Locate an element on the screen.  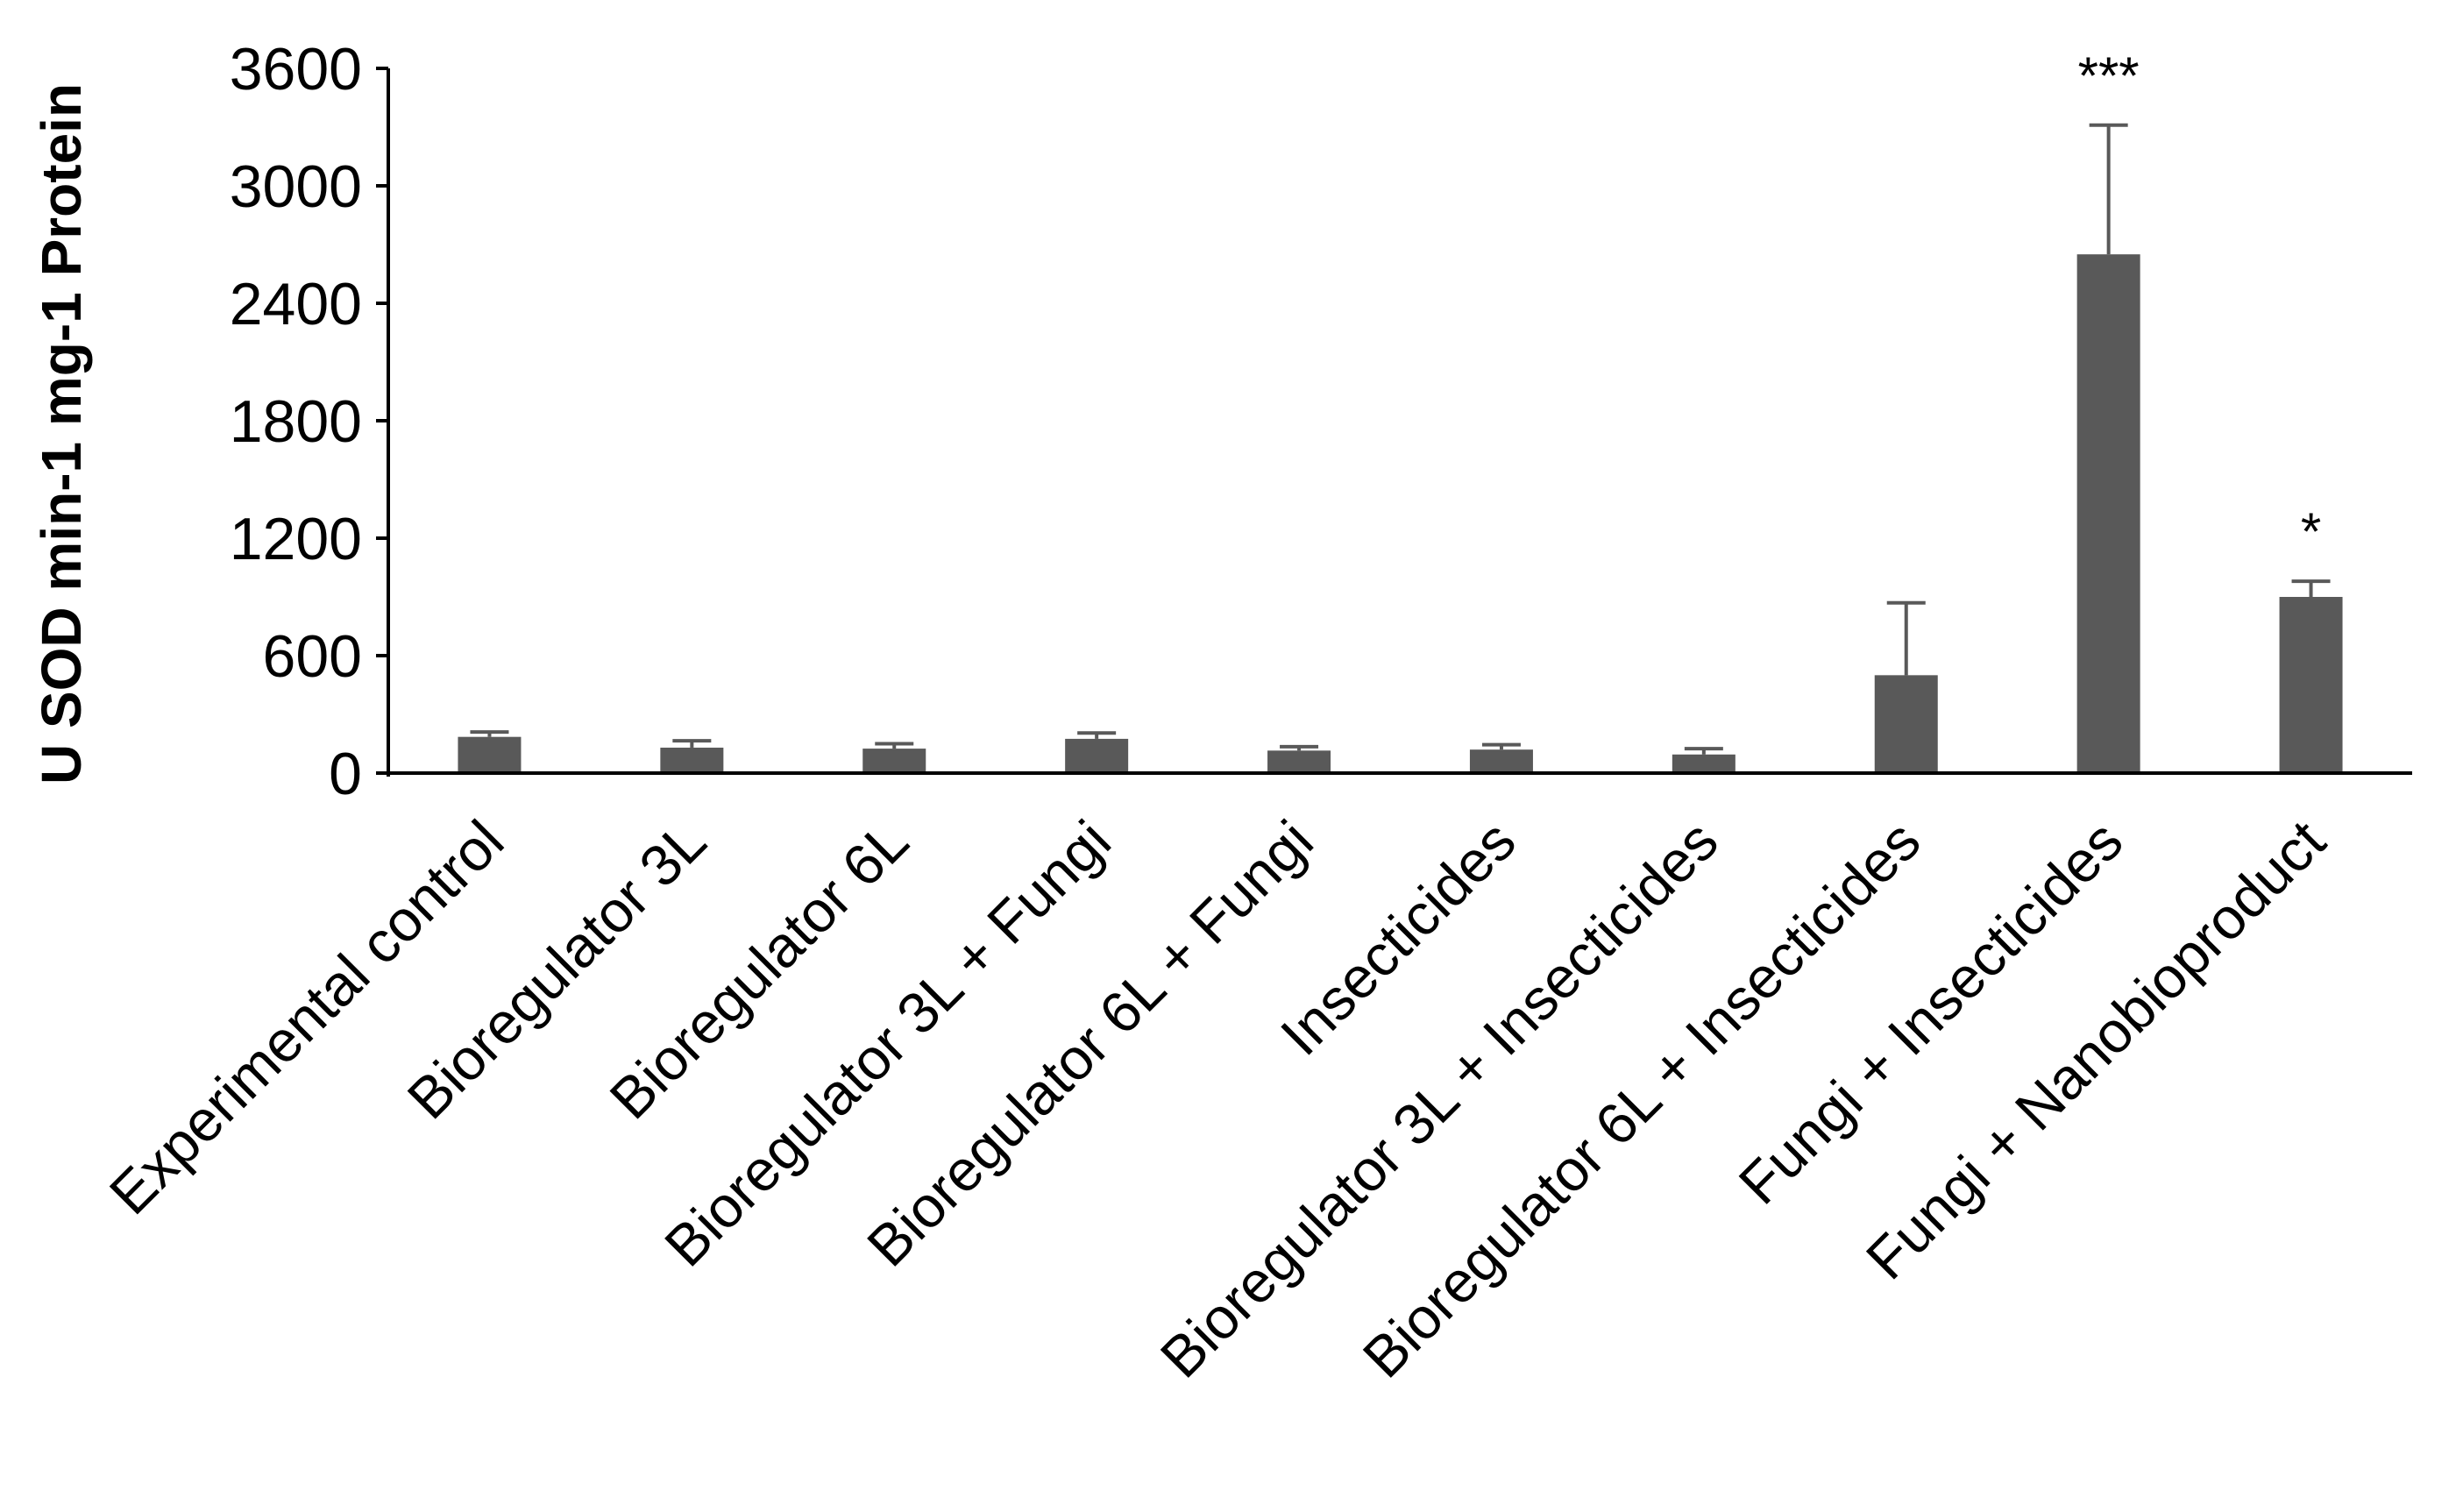
y-tick-label: 3600 is located at coordinates (296, 69).